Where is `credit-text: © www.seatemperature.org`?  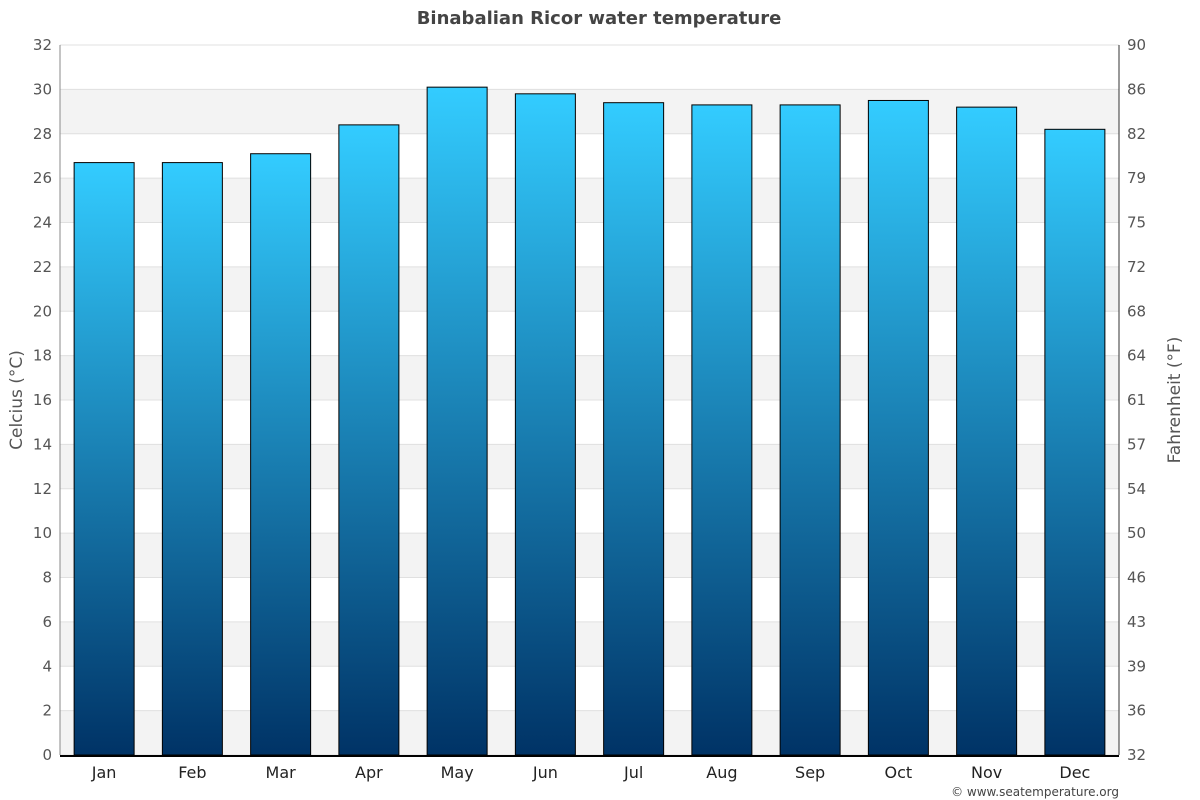 credit-text: © www.seatemperature.org is located at coordinates (1035, 792).